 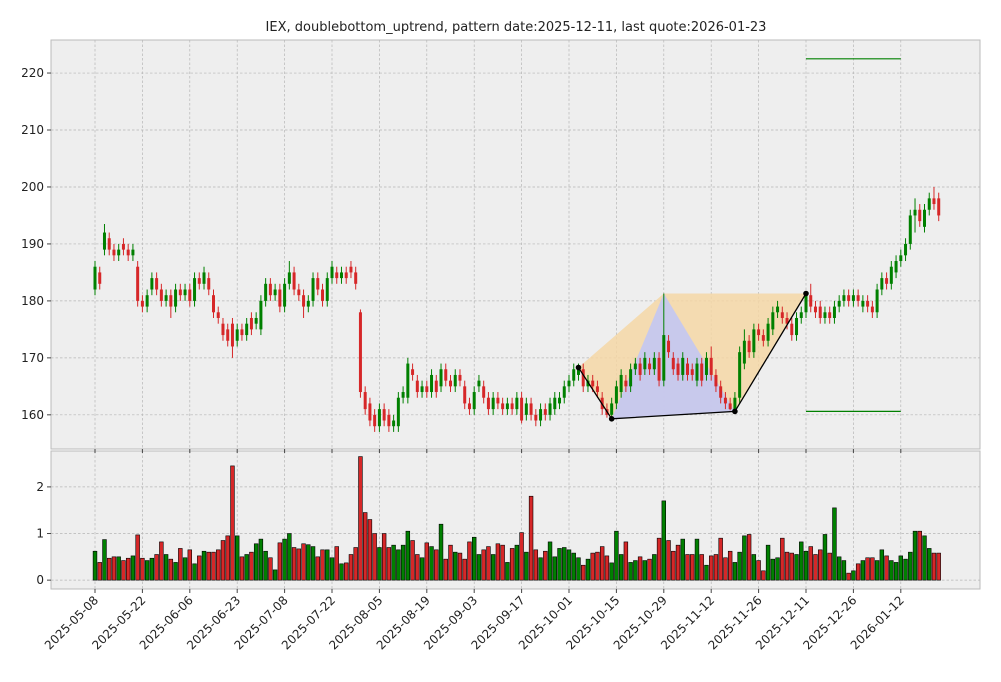 I want to click on y-tick-label: 180, so click(x=32, y=301).